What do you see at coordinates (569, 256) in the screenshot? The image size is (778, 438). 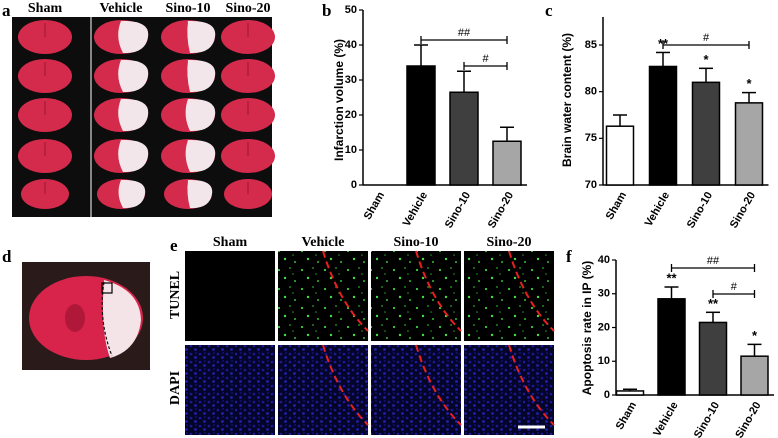 I see `panel-label: f` at bounding box center [569, 256].